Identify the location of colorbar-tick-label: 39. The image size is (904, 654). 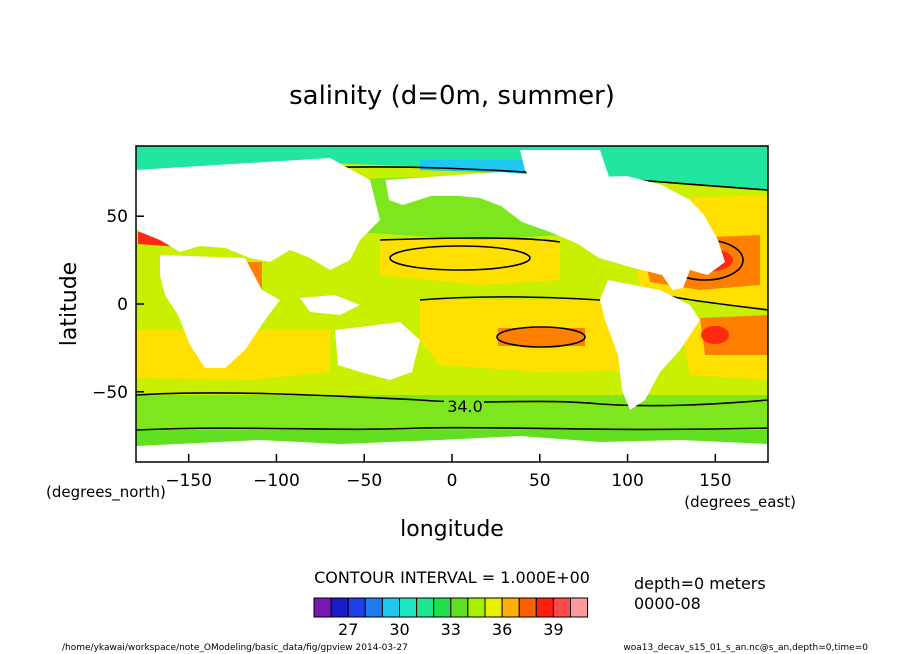
(553, 629).